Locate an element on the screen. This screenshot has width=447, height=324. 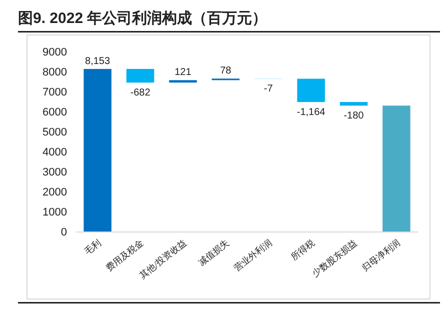
y-tick-label: 8000 is located at coordinates (54, 72).